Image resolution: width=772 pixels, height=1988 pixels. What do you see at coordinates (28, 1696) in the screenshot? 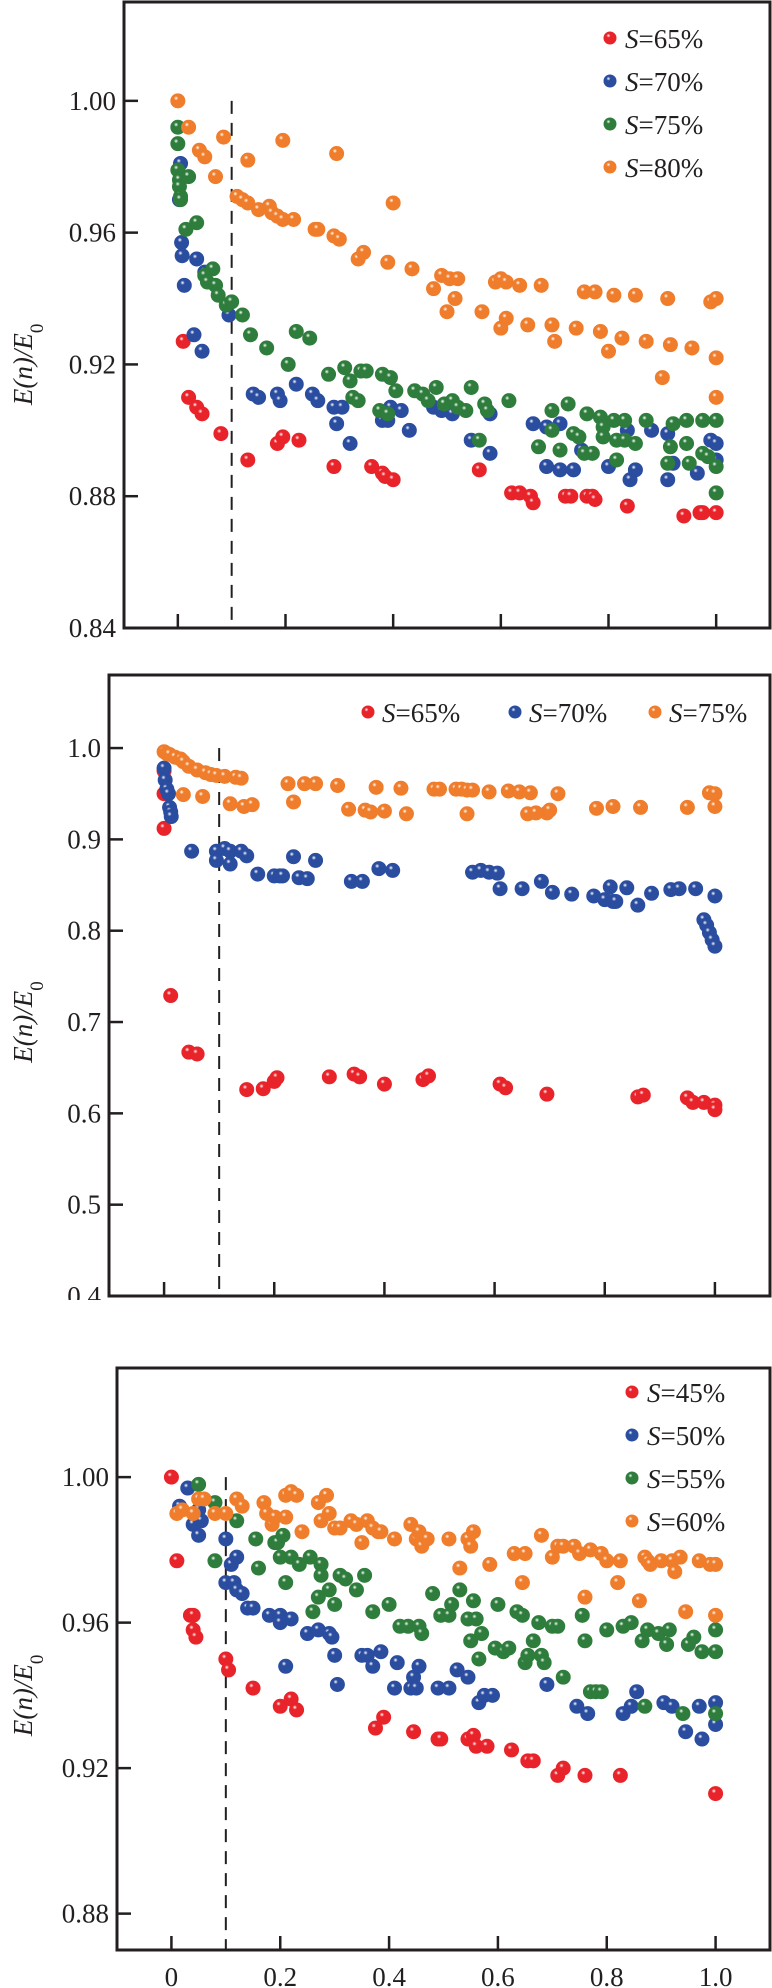
I see `y-axis-title: E(n)/E0` at bounding box center [28, 1696].